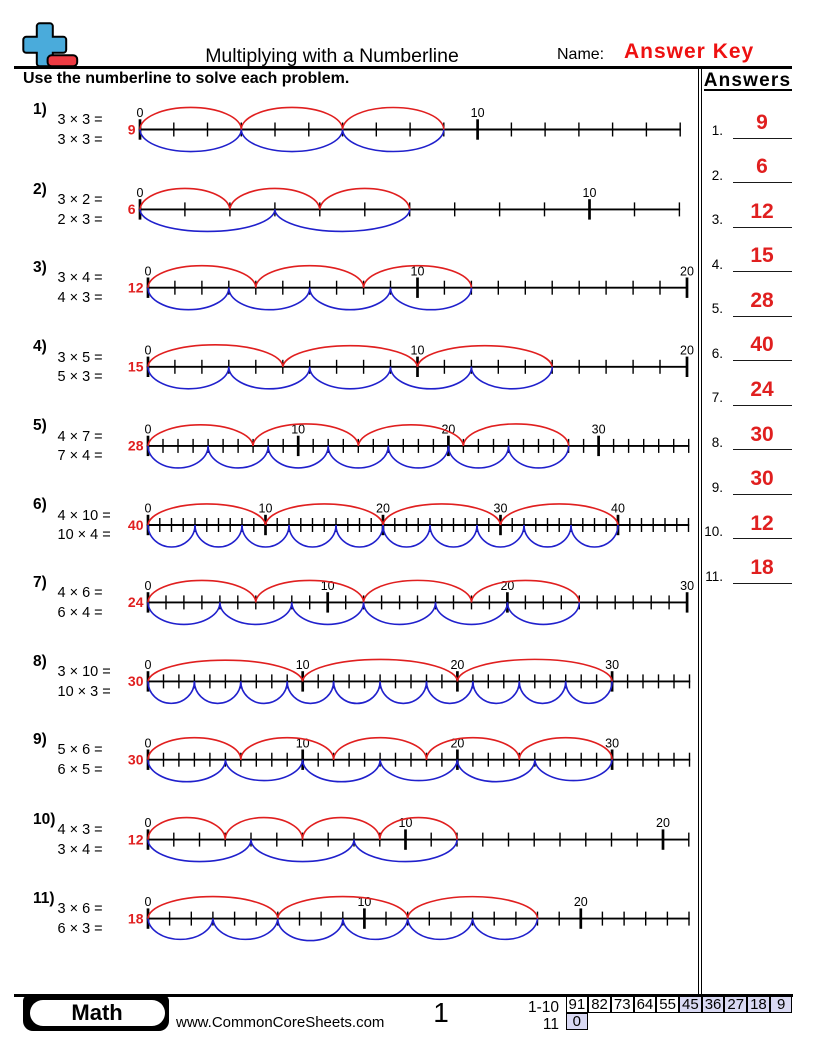  Describe the element at coordinates (136, 367) in the screenshot. I see `svg-text: 15` at that location.